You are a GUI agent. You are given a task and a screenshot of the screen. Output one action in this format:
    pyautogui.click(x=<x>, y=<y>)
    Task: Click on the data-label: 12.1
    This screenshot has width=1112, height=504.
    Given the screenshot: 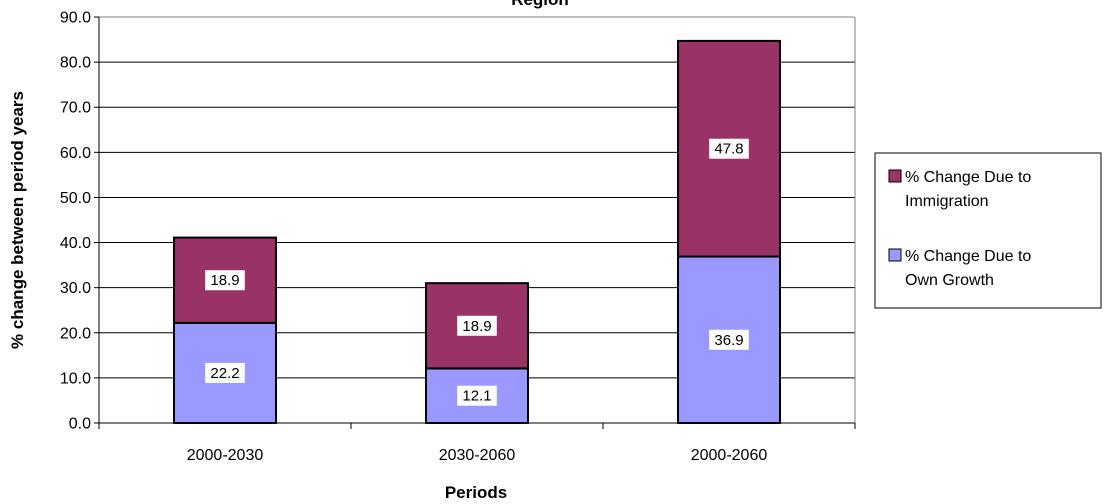 What is the action you would take?
    pyautogui.click(x=476, y=396)
    